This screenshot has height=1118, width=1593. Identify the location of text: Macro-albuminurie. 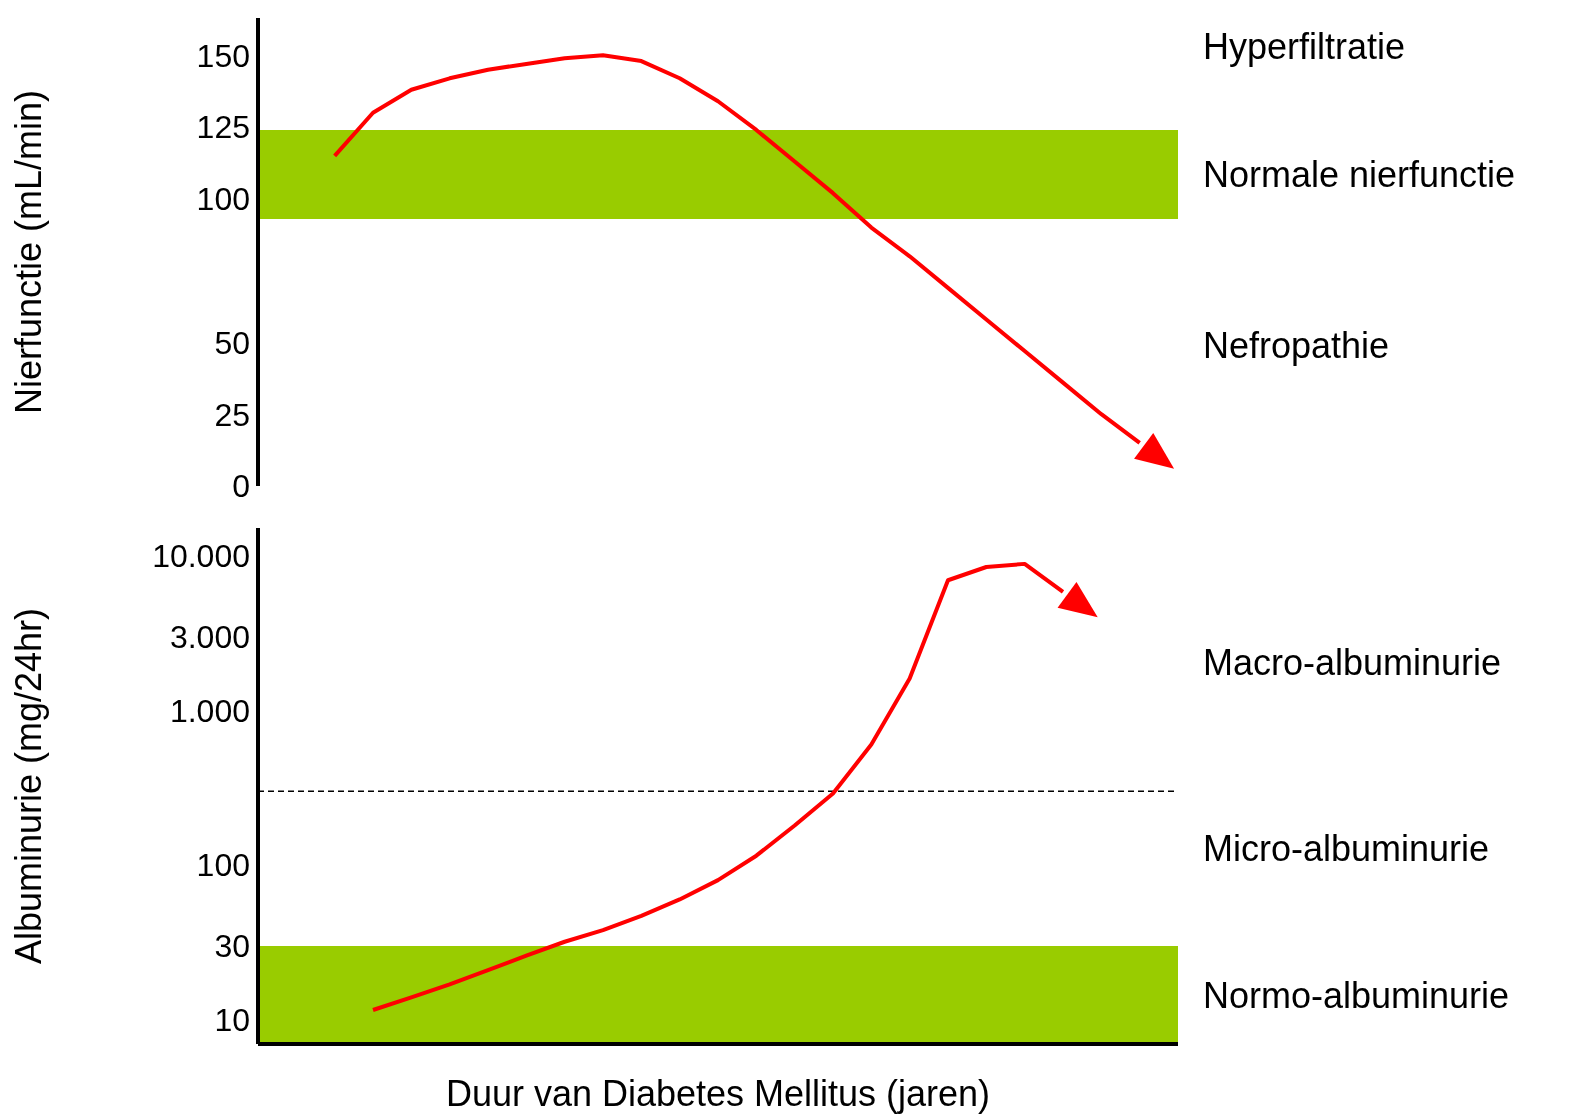
(1352, 662).